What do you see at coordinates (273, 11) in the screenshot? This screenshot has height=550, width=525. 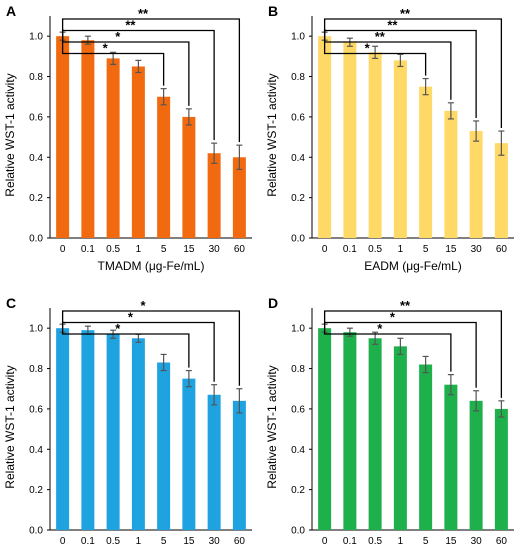 I see `panel-label: B` at bounding box center [273, 11].